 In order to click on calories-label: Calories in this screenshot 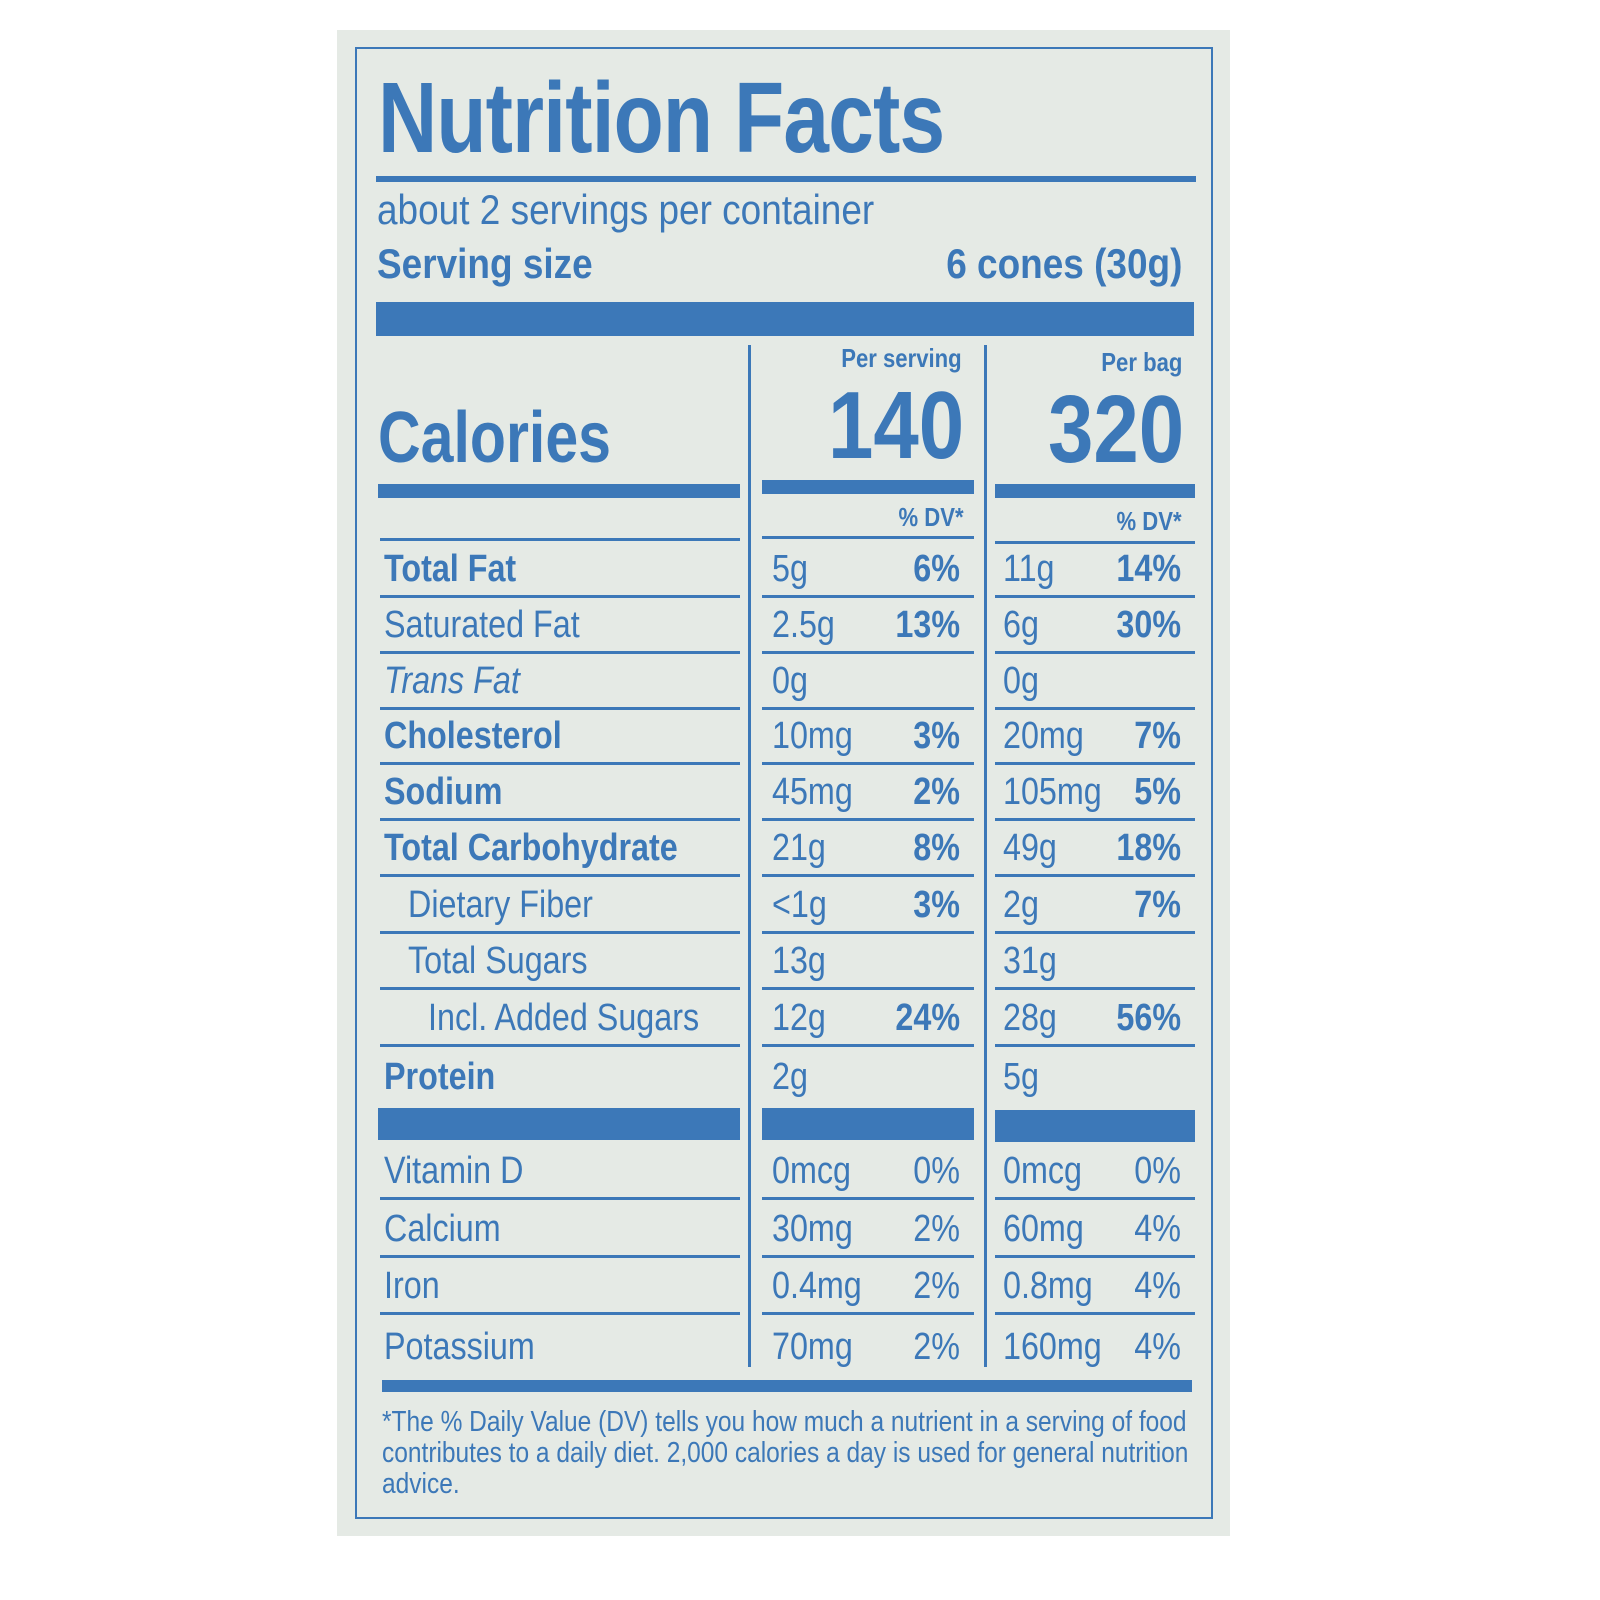, I will do `click(494, 438)`.